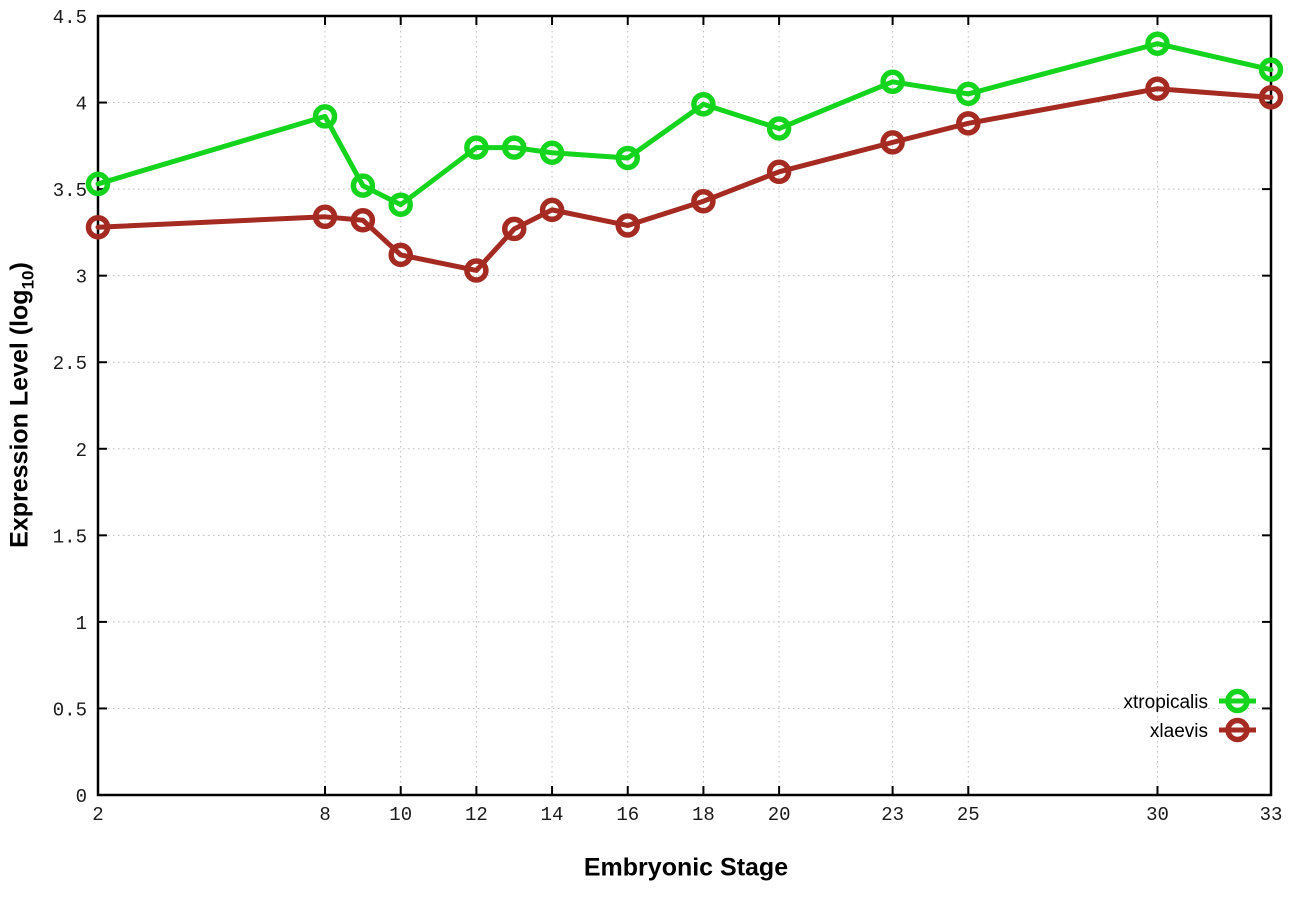 This screenshot has height=907, width=1296. I want to click on y-axis-title-subscript: 10, so click(28, 280).